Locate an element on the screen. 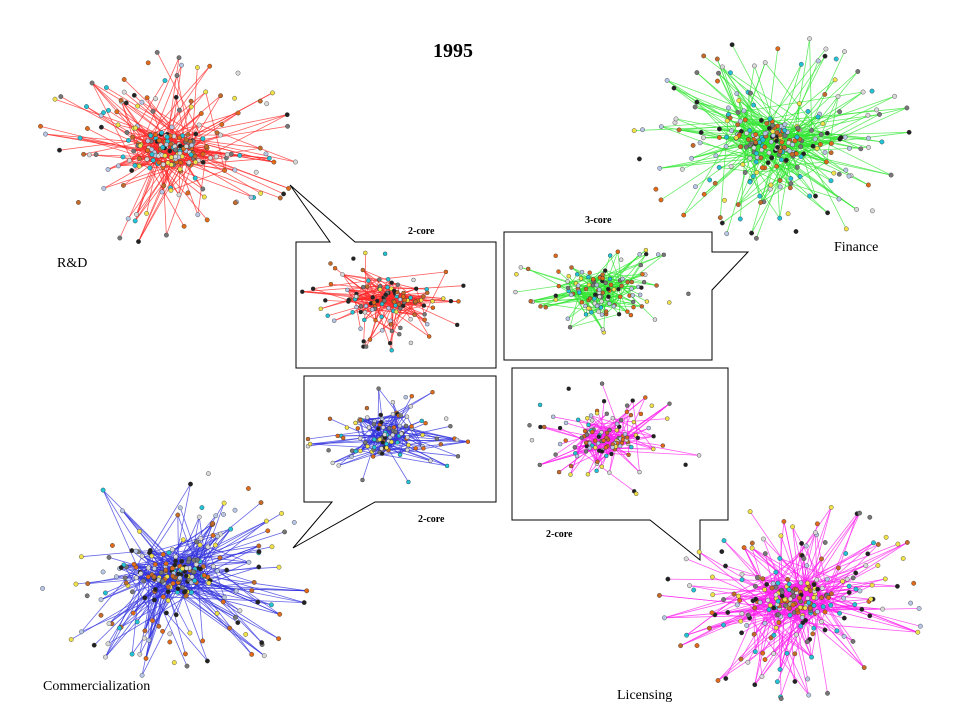 The image size is (960, 720). finance-network is located at coordinates (771, 138).